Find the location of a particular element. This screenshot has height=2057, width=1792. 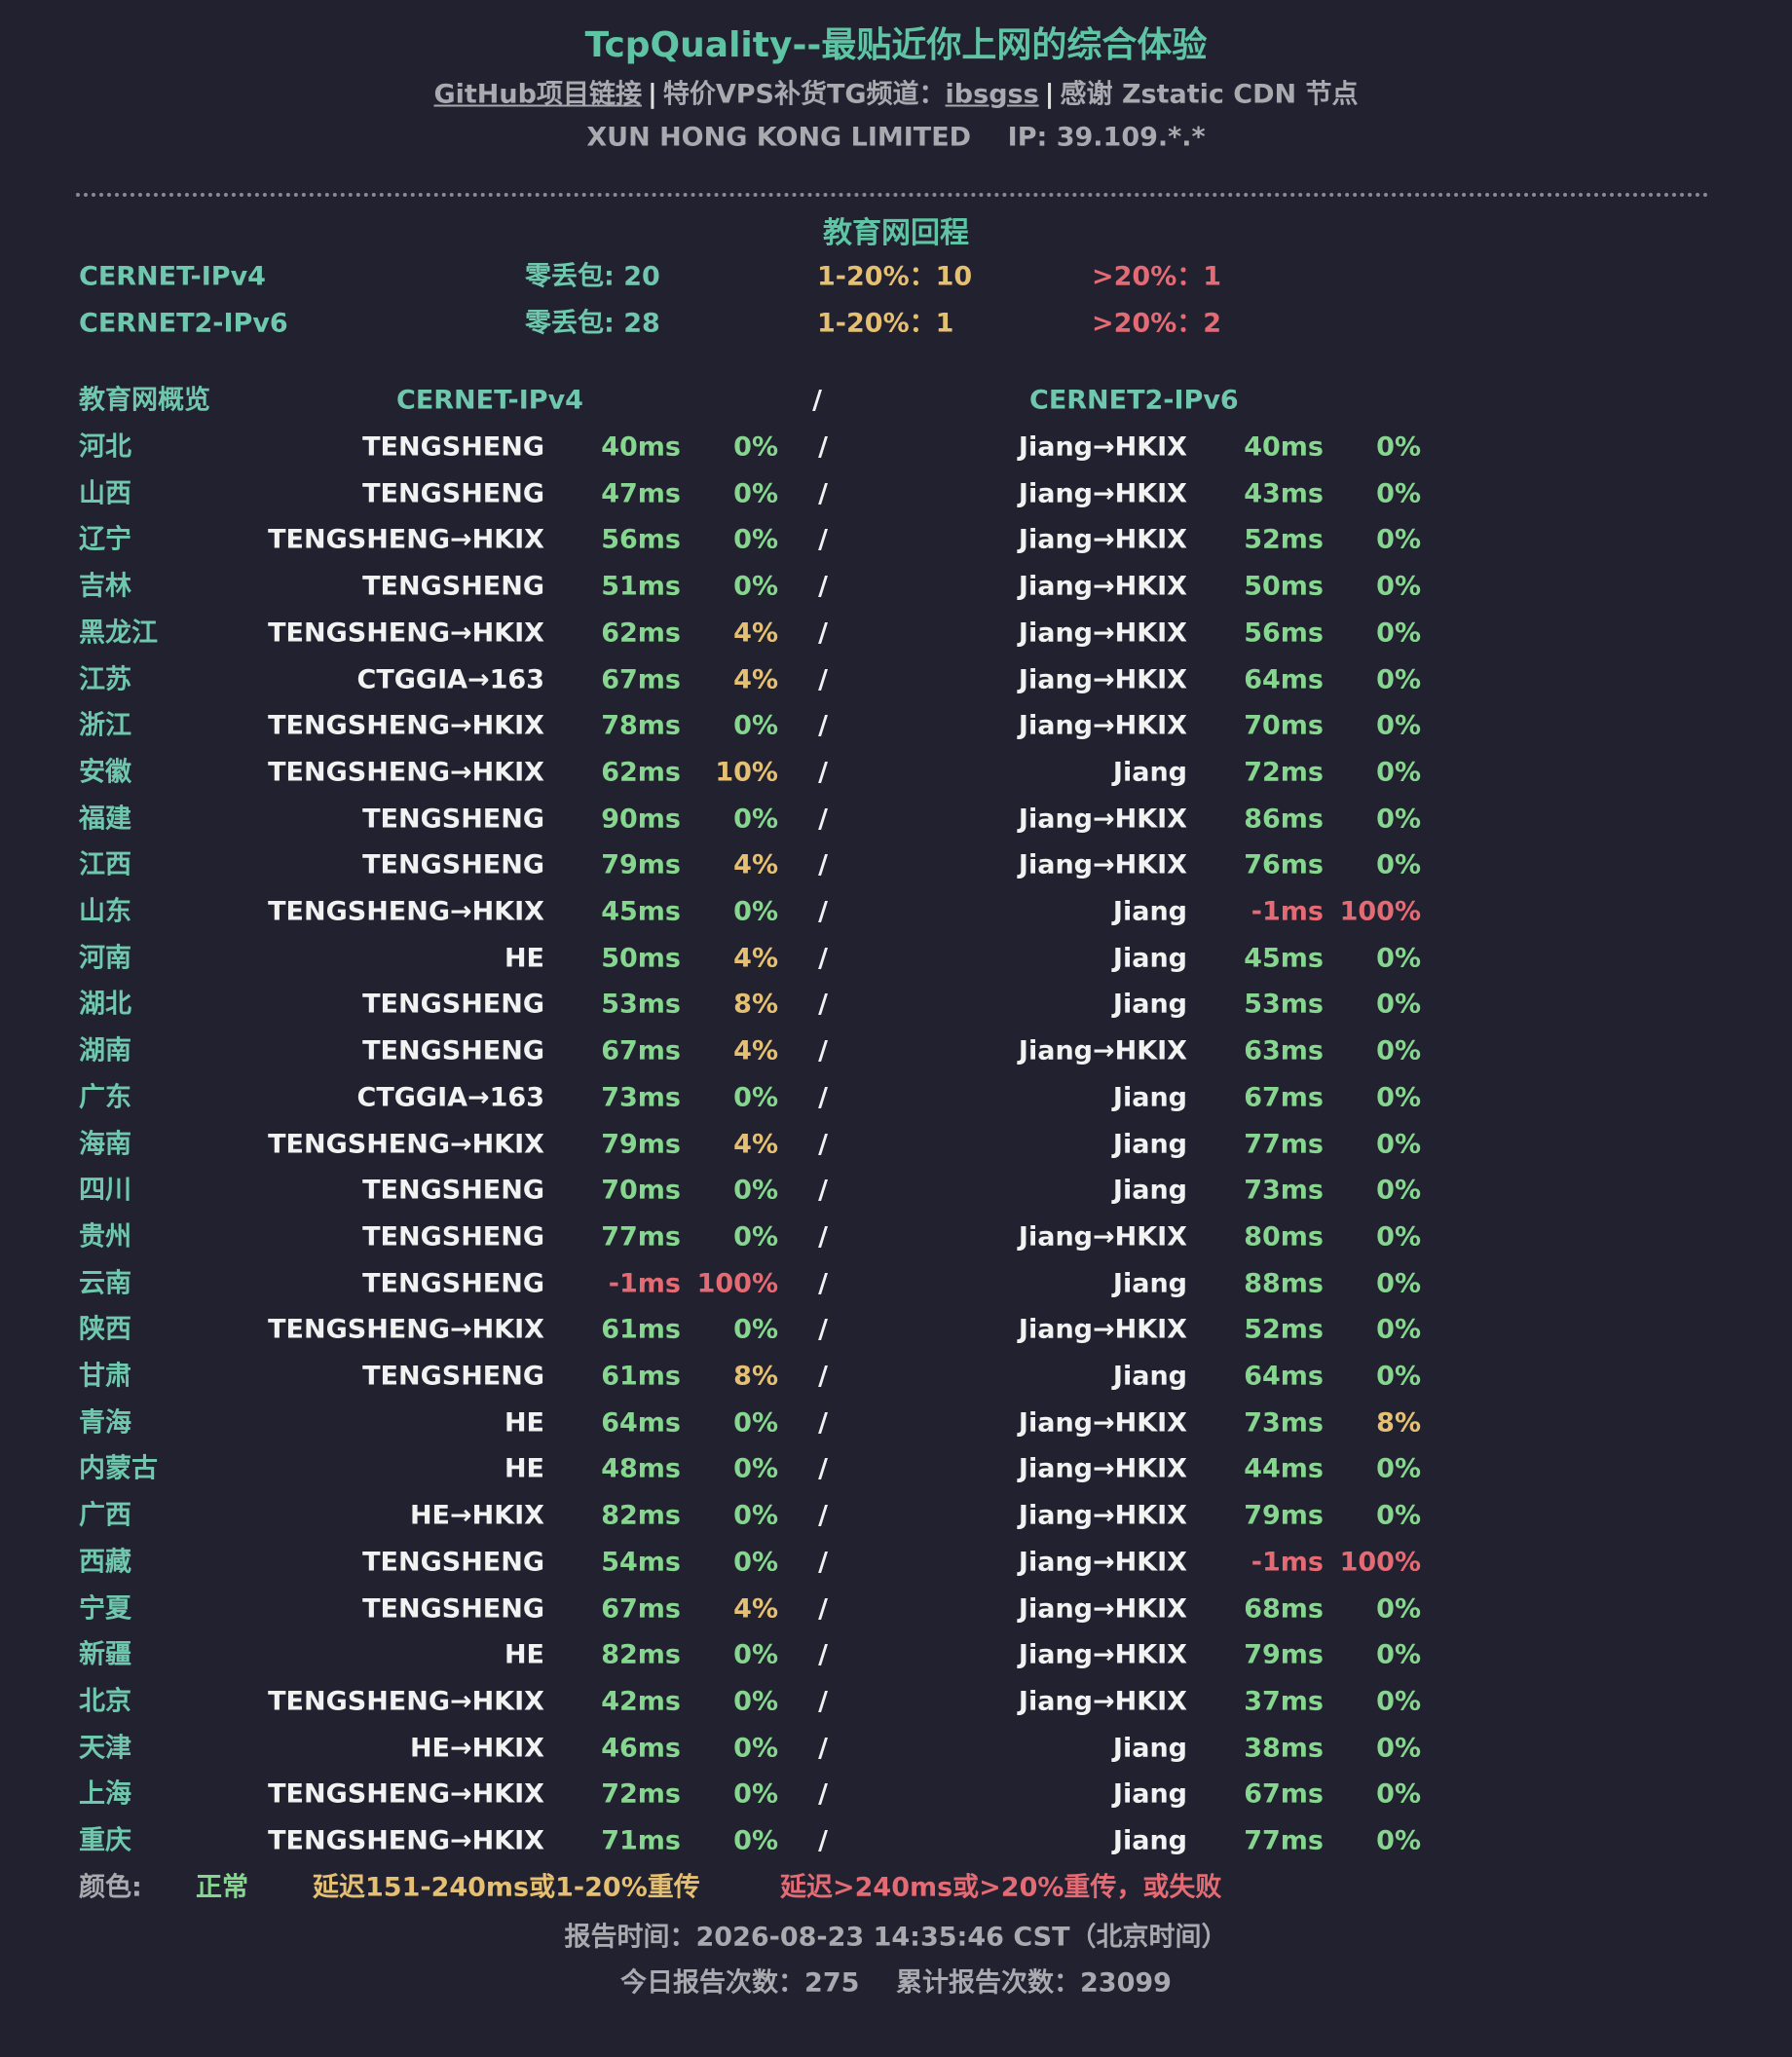

ipv4-latency: 42ms is located at coordinates (641, 1702).